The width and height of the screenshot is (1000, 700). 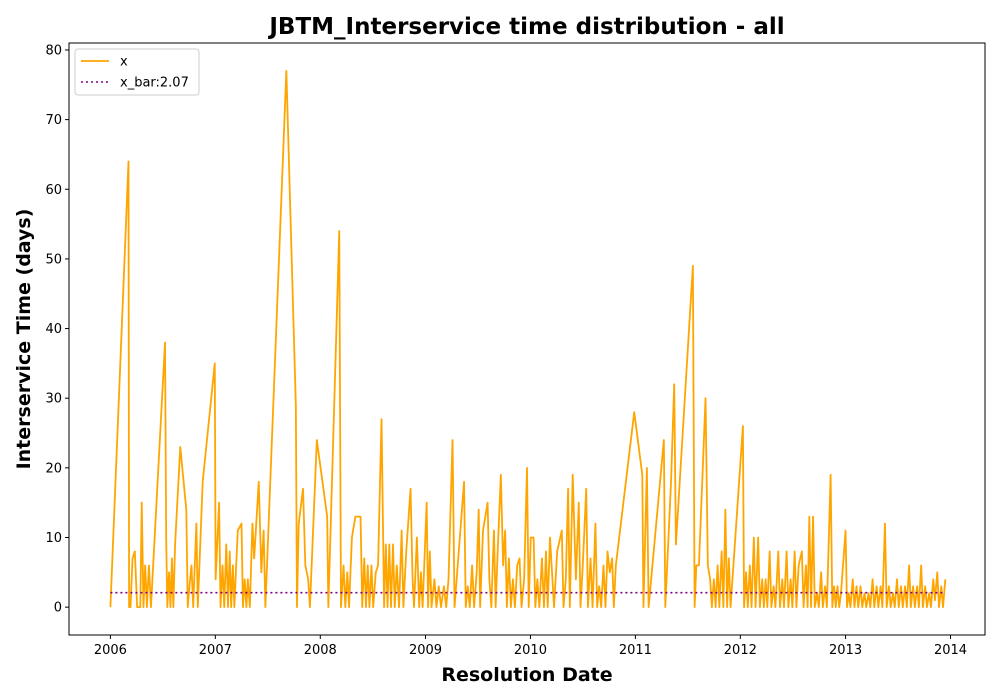 I want to click on y-axis-label: Interservice Time (days), so click(x=24, y=339).